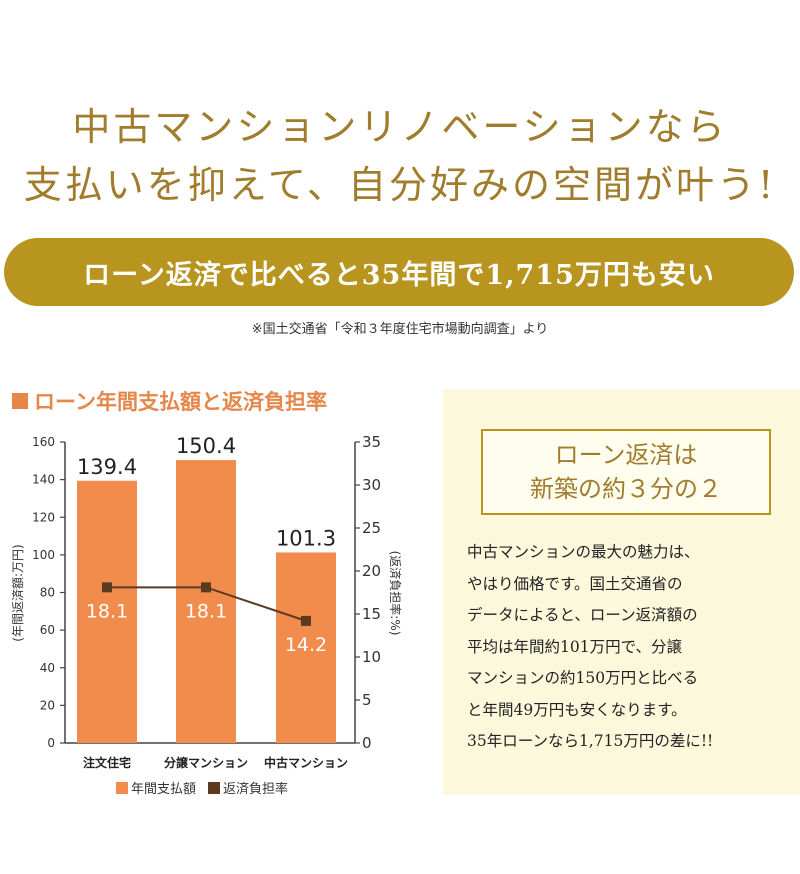  Describe the element at coordinates (577, 709) in the screenshot. I see `body-line: と年間49万円も安くなります。` at that location.